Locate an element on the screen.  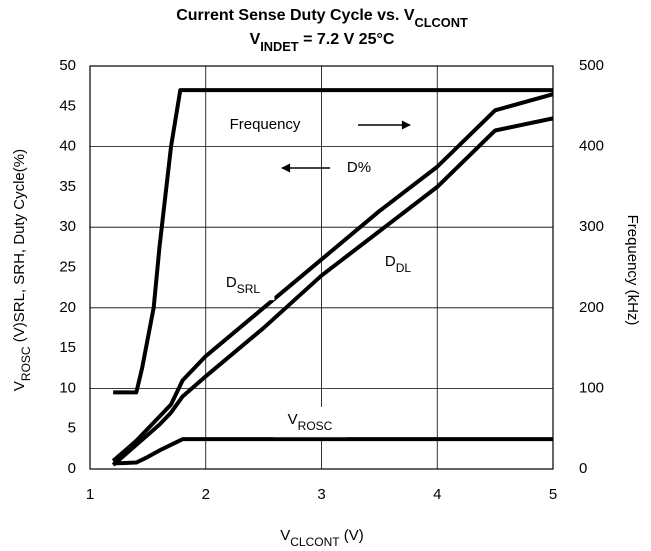
series-line is located at coordinates (333, 451).